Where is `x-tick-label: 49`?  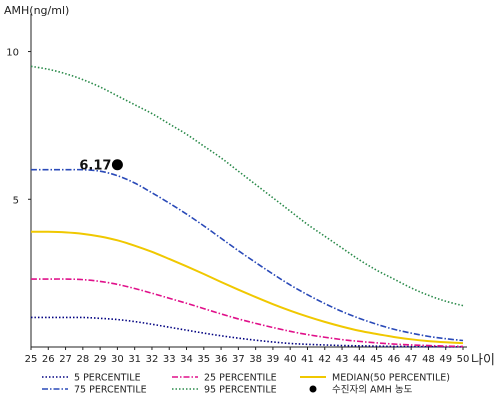
x-tick-label: 49 is located at coordinates (445, 359).